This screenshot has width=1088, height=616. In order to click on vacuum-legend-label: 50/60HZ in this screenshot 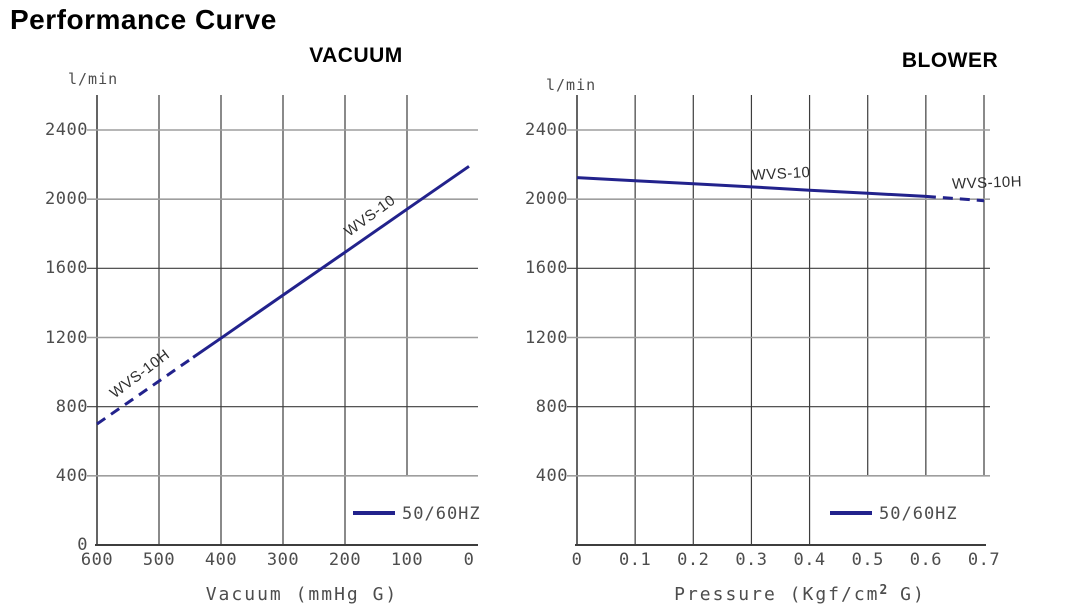, I will do `click(441, 514)`.